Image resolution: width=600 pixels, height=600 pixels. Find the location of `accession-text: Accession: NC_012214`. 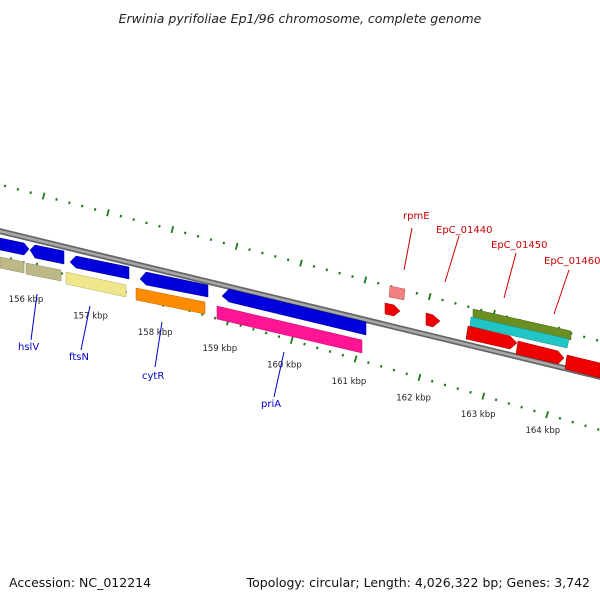

accession-text: Accession: NC_012214 is located at coordinates (80, 582).